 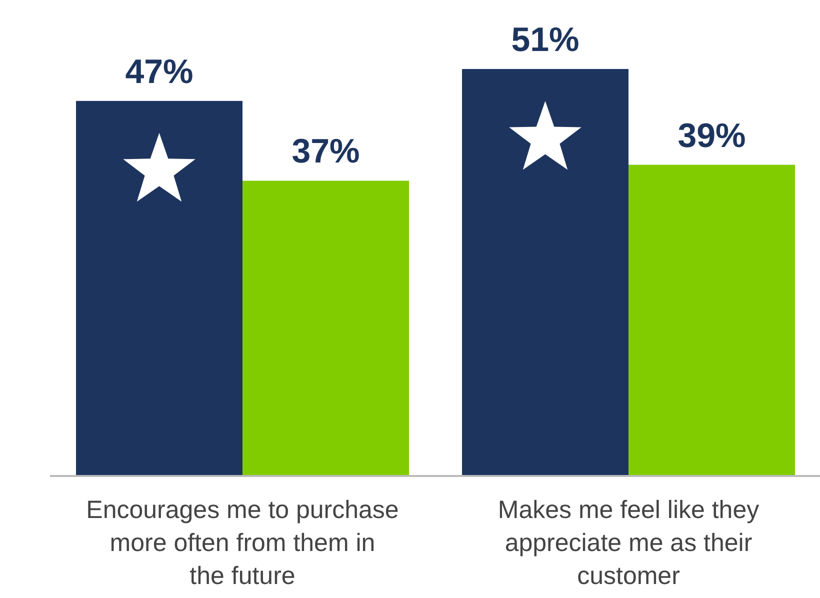 What do you see at coordinates (326, 151) in the screenshot?
I see `data-label: 37%` at bounding box center [326, 151].